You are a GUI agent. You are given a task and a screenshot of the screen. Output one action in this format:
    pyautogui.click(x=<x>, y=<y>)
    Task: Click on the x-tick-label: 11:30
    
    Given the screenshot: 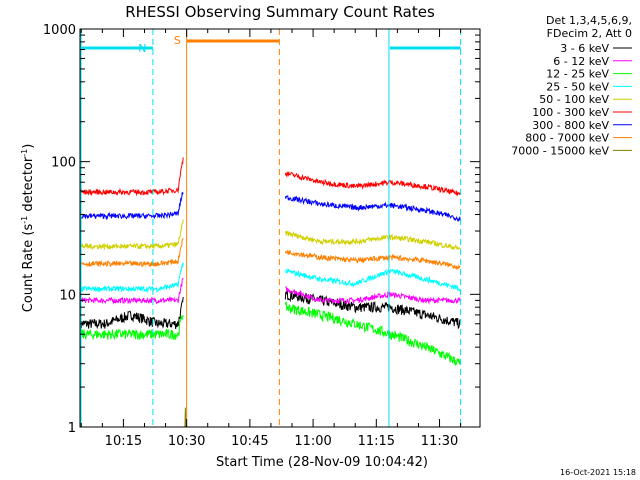 What is the action you would take?
    pyautogui.click(x=439, y=441)
    